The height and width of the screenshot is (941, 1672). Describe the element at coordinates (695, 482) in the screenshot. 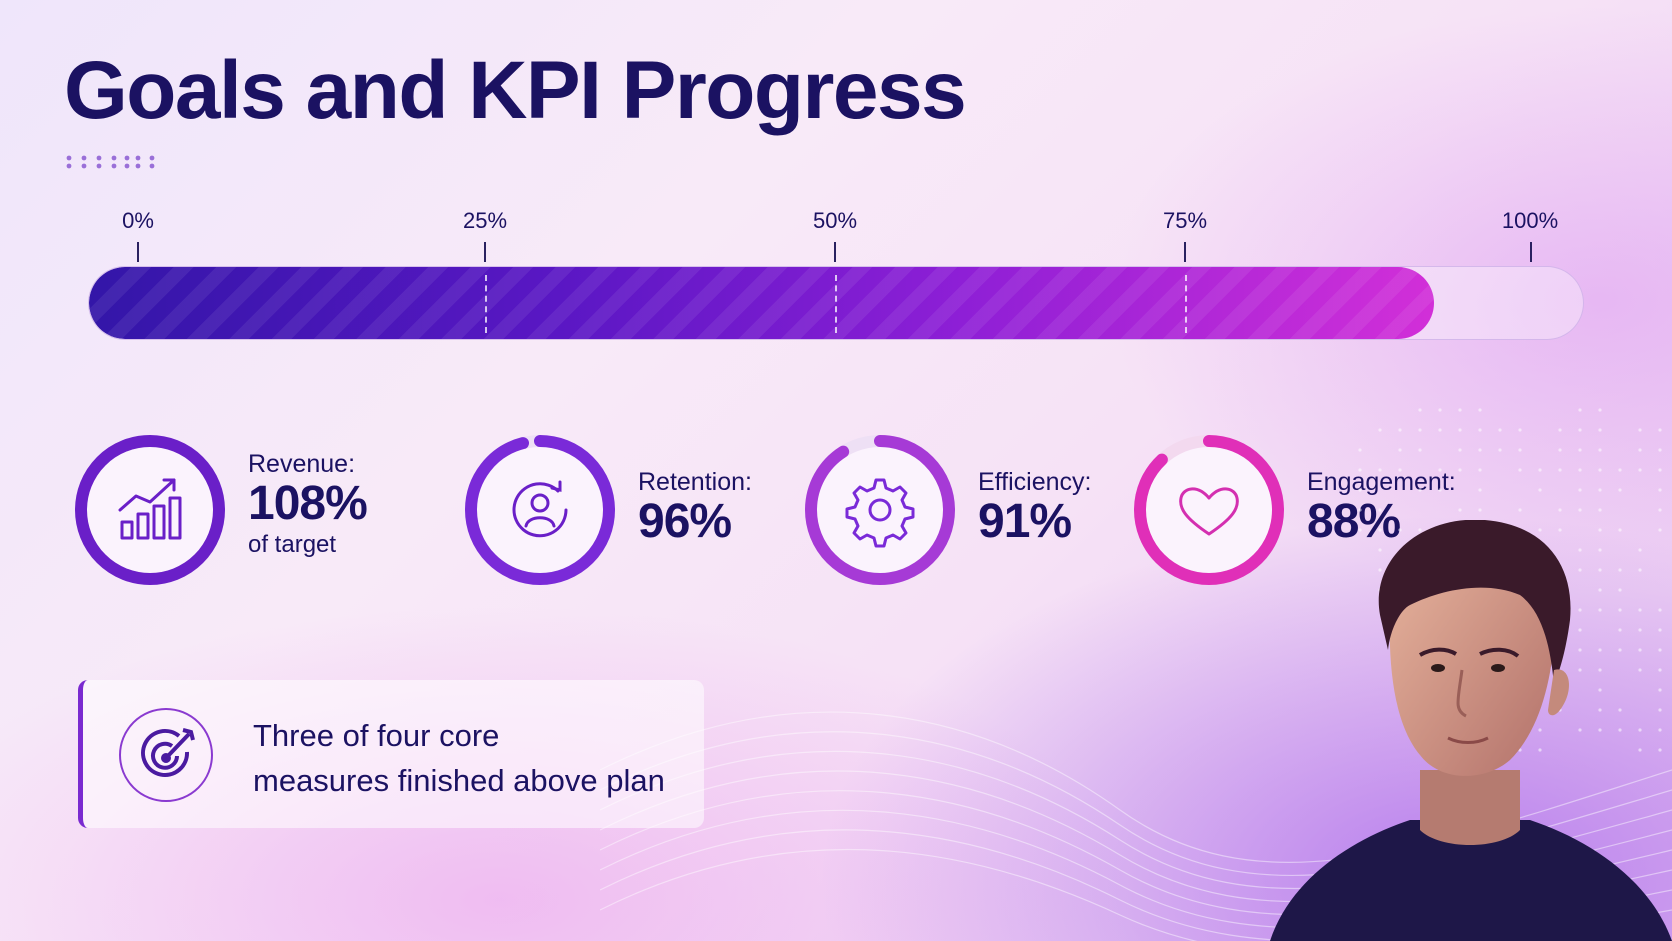

I see `kpi-label-retention: Retention:` at that location.